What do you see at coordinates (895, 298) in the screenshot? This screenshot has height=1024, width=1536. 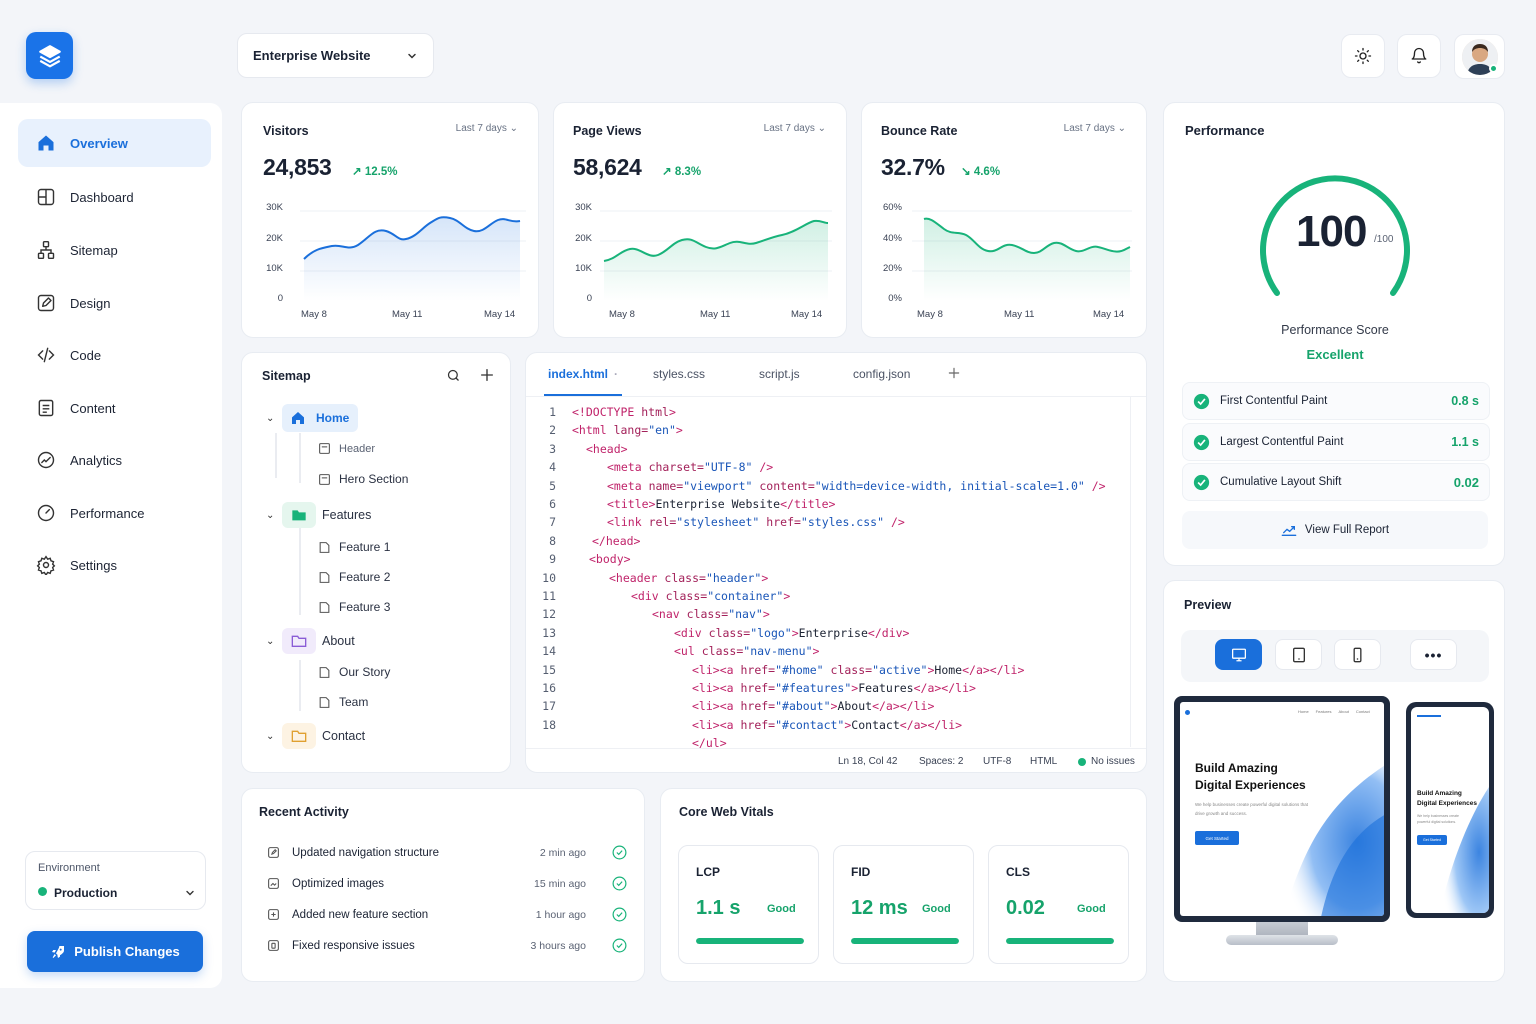 I see `y-tick: 0%` at bounding box center [895, 298].